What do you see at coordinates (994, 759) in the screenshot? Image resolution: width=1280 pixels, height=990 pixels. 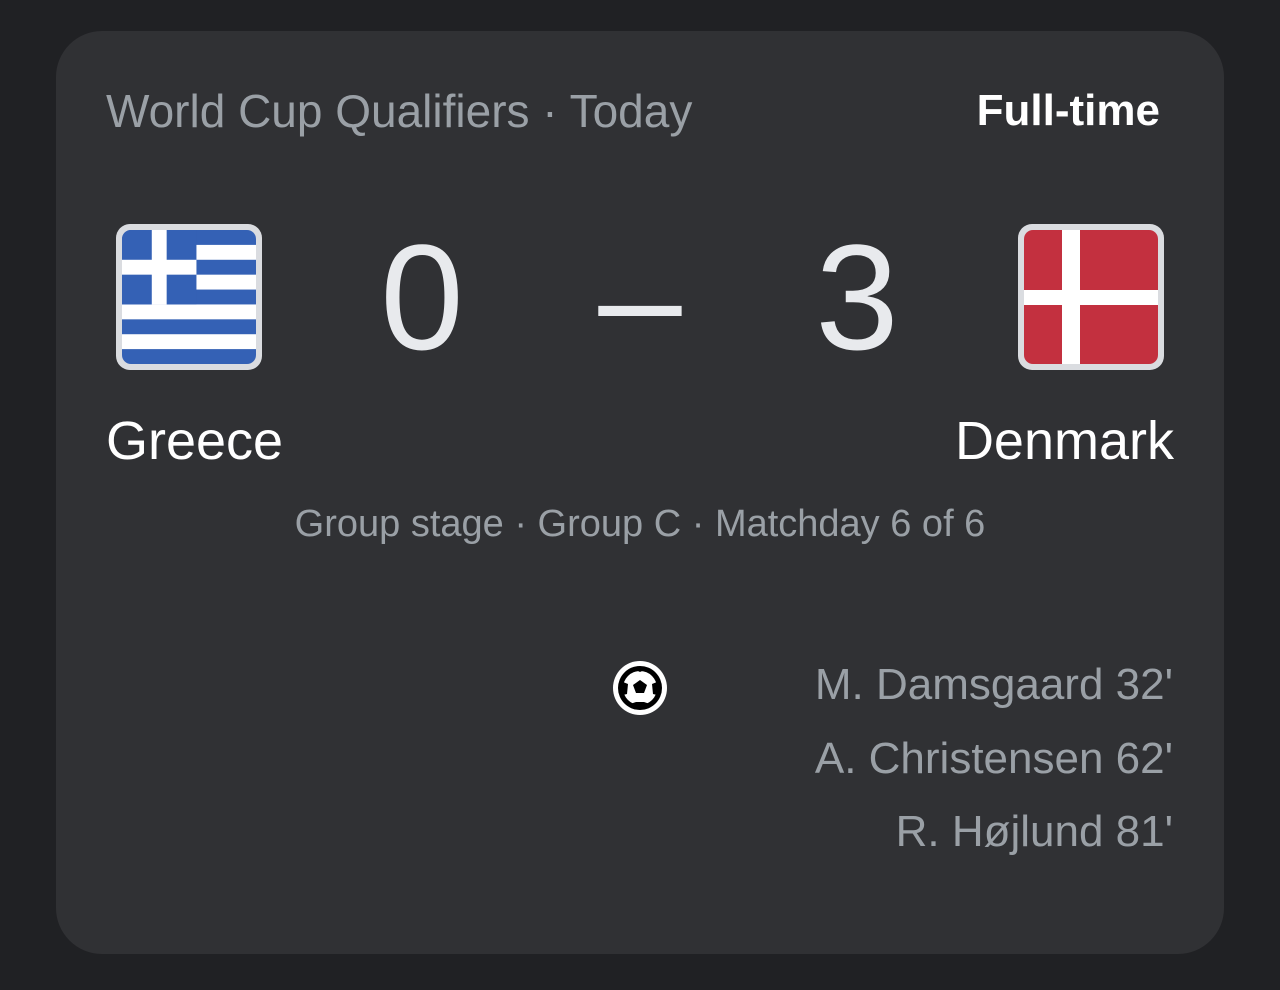 I see `goal-scorer: A. Christensen 62'` at bounding box center [994, 759].